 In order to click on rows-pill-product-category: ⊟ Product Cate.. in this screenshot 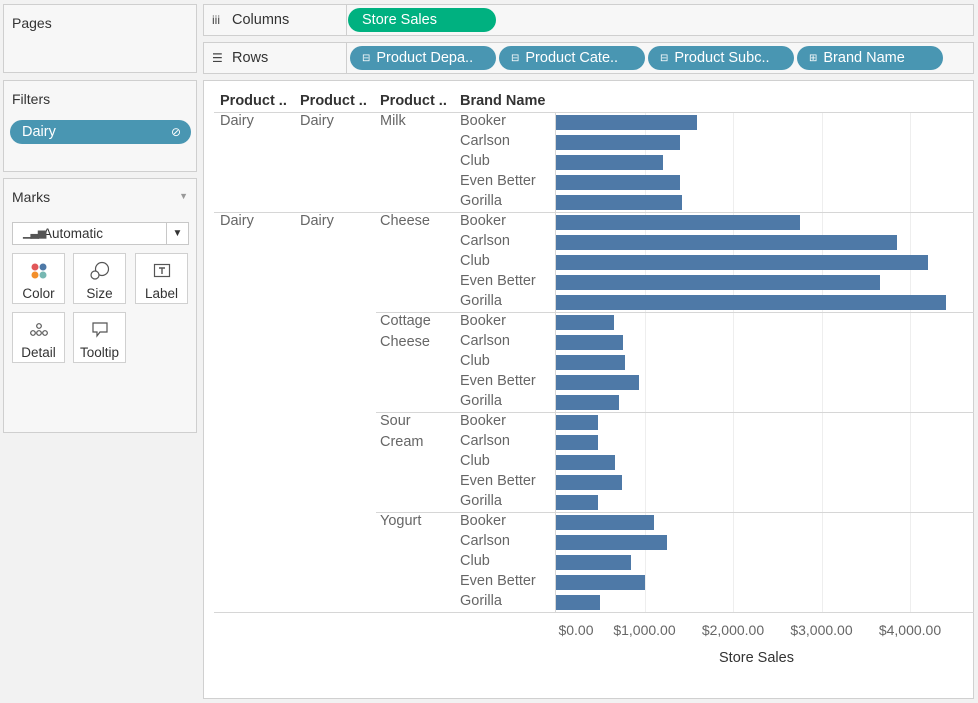, I will do `click(572, 58)`.